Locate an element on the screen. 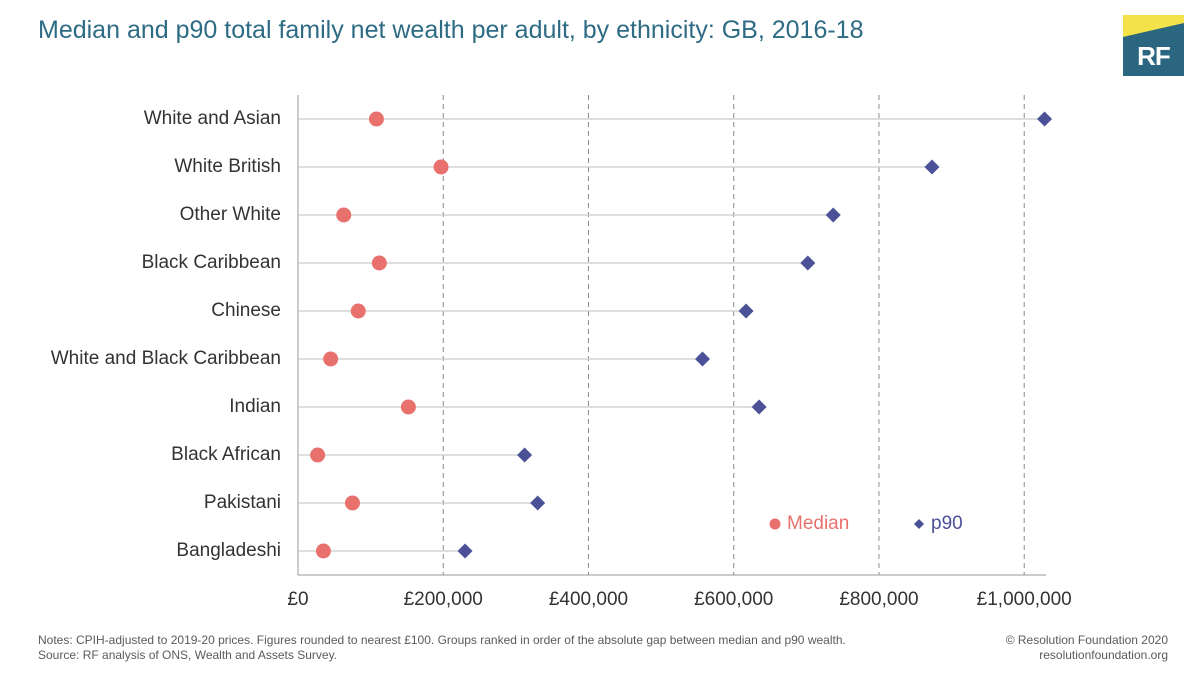 The image size is (1200, 675). category-label-5: White and Black Caribbean is located at coordinates (166, 358).